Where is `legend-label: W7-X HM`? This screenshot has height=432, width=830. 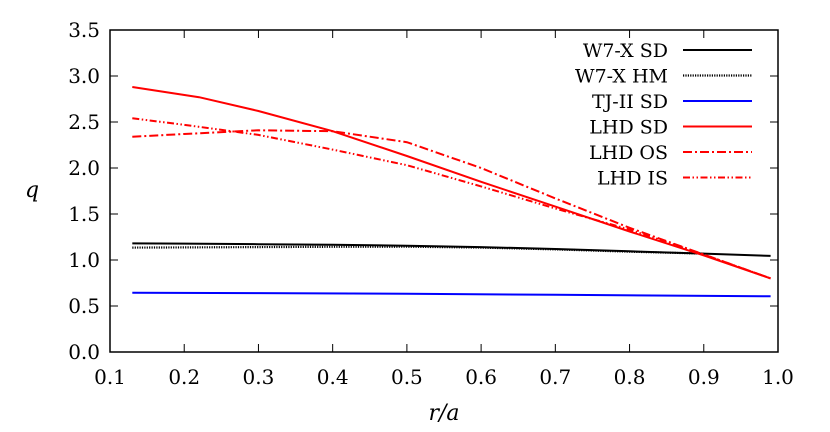
legend-label: W7-X HM is located at coordinates (621, 77).